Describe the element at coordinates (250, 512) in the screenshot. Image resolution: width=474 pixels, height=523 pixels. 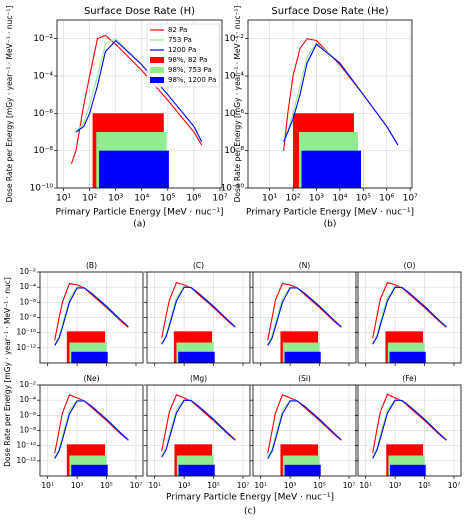
I see `caption: (c)` at that location.